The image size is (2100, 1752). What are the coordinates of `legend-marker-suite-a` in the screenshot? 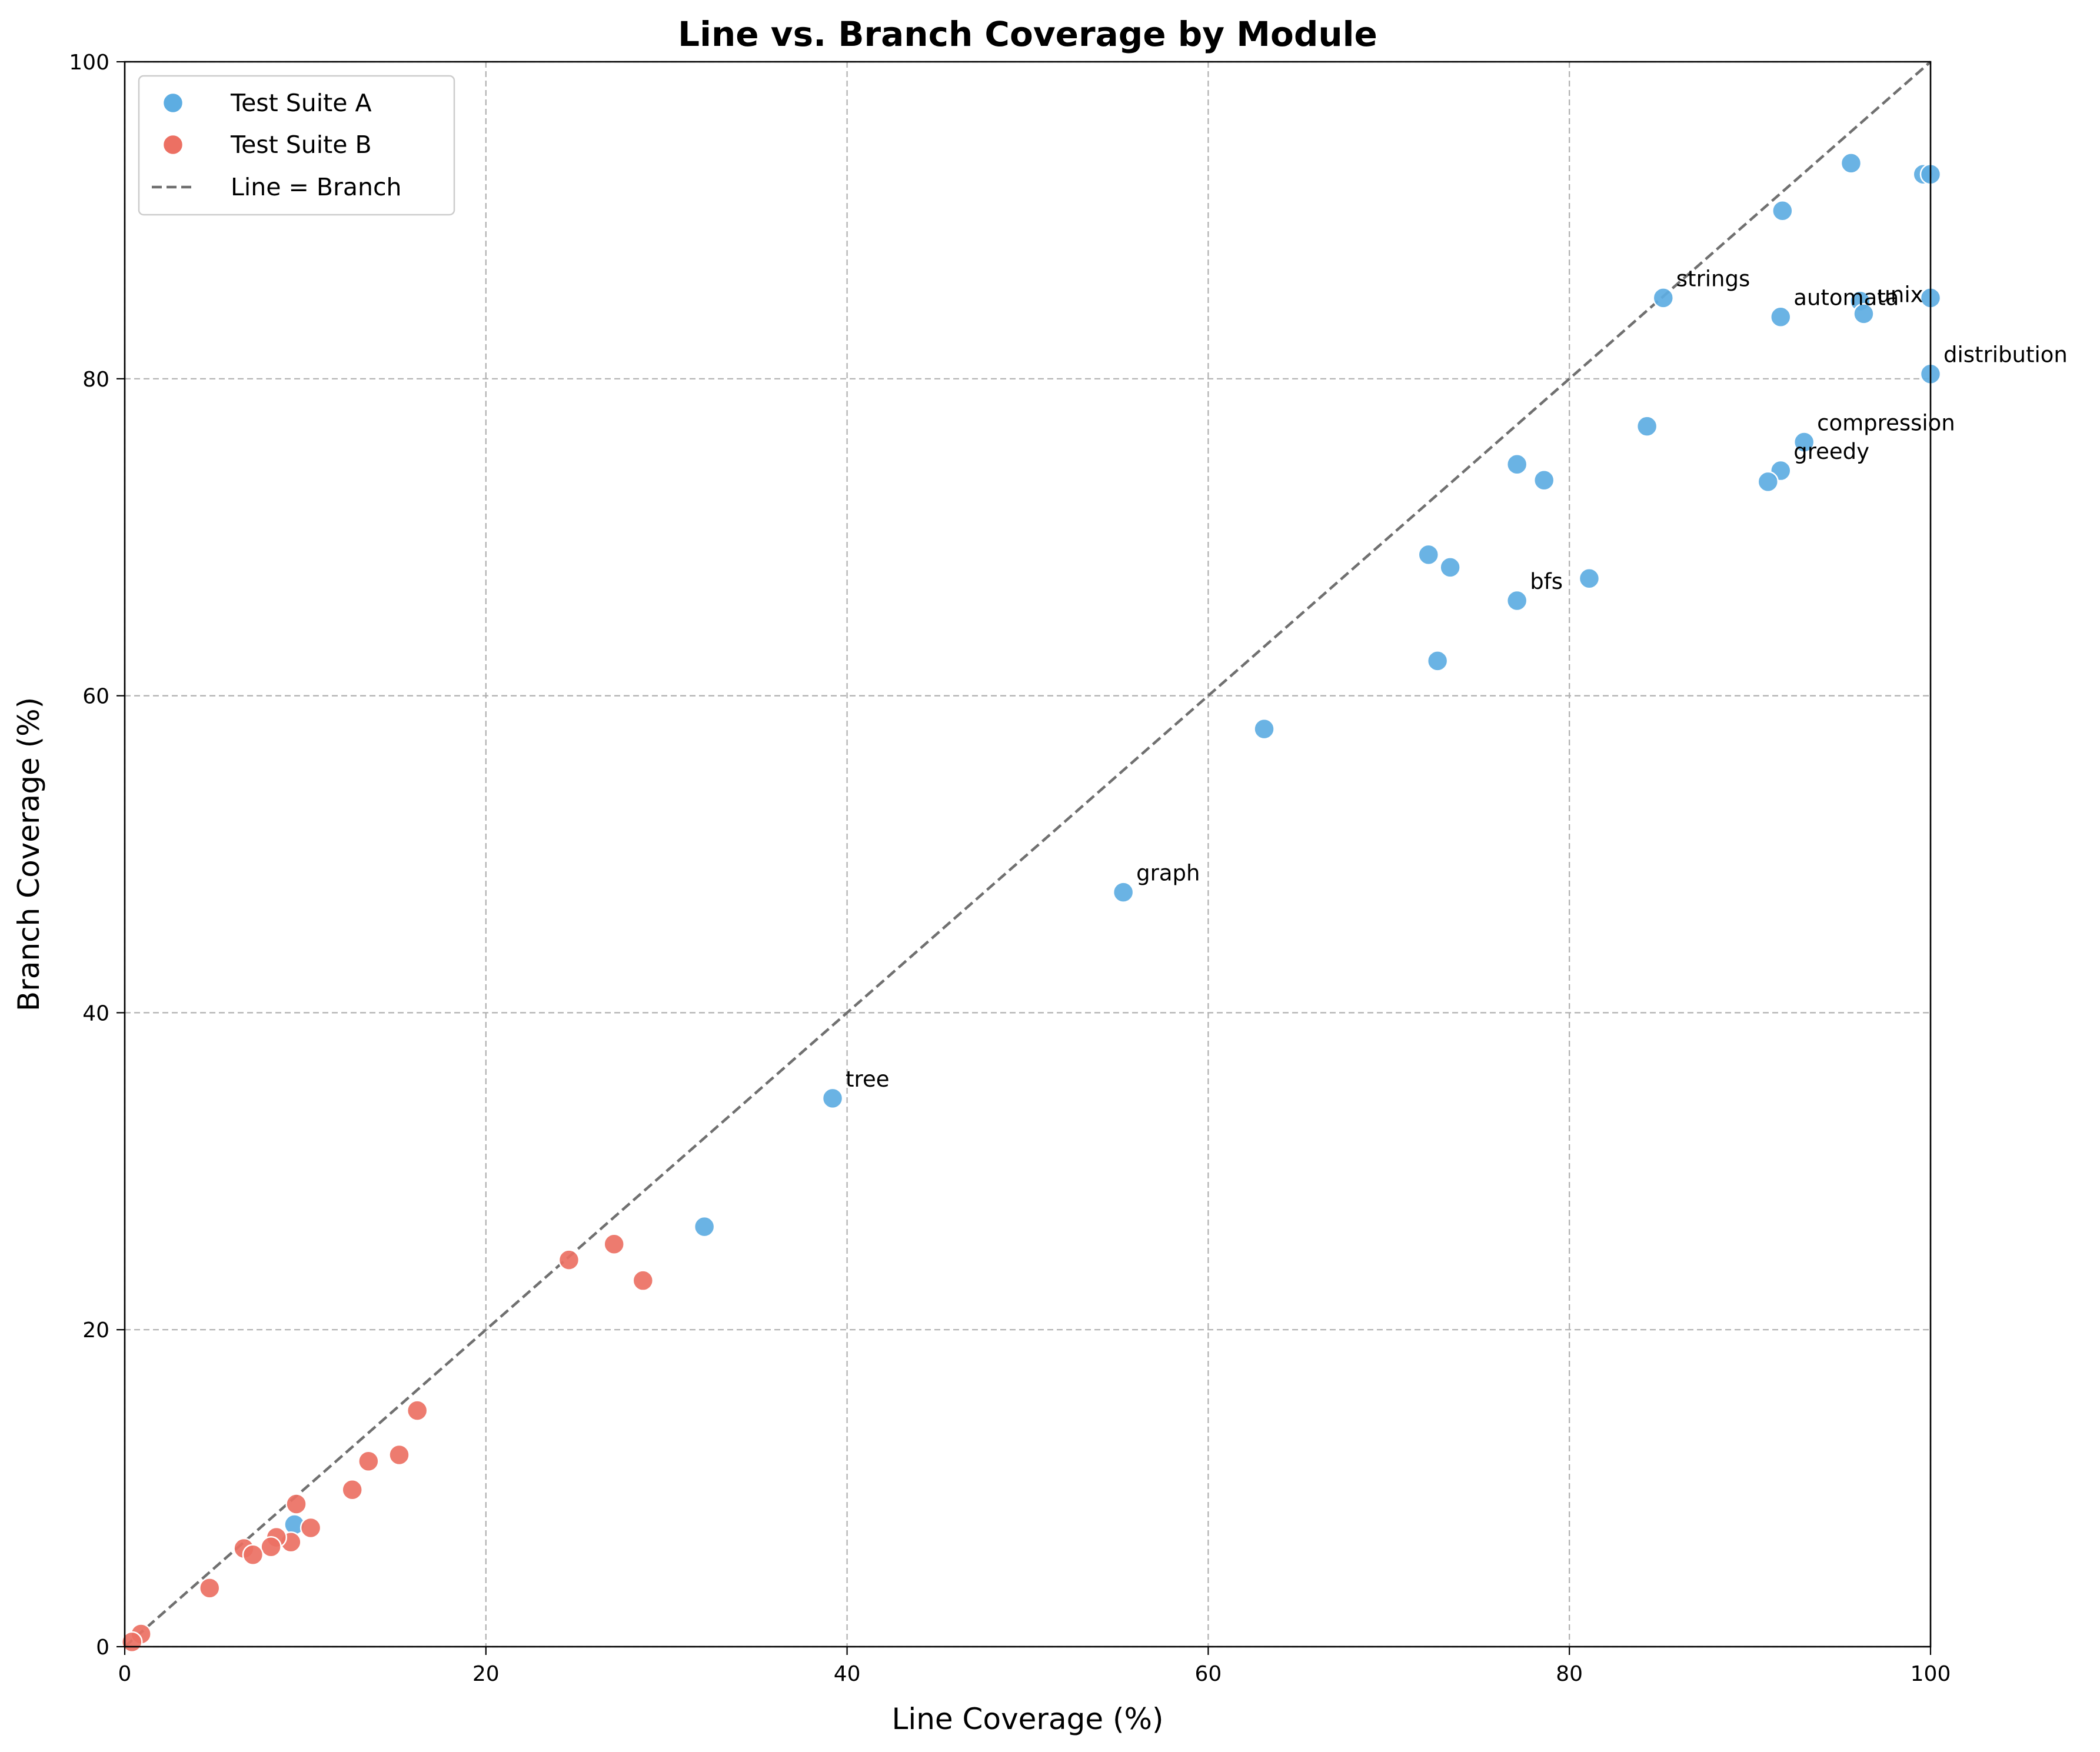 It's located at (173, 103).